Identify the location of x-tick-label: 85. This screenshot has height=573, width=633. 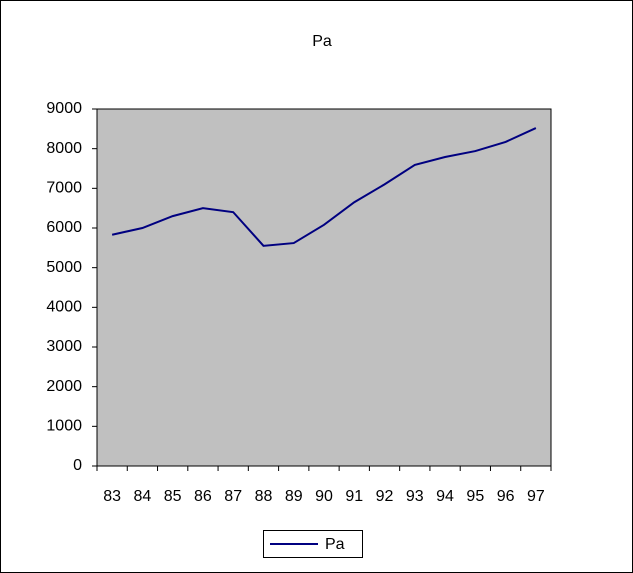
(173, 496).